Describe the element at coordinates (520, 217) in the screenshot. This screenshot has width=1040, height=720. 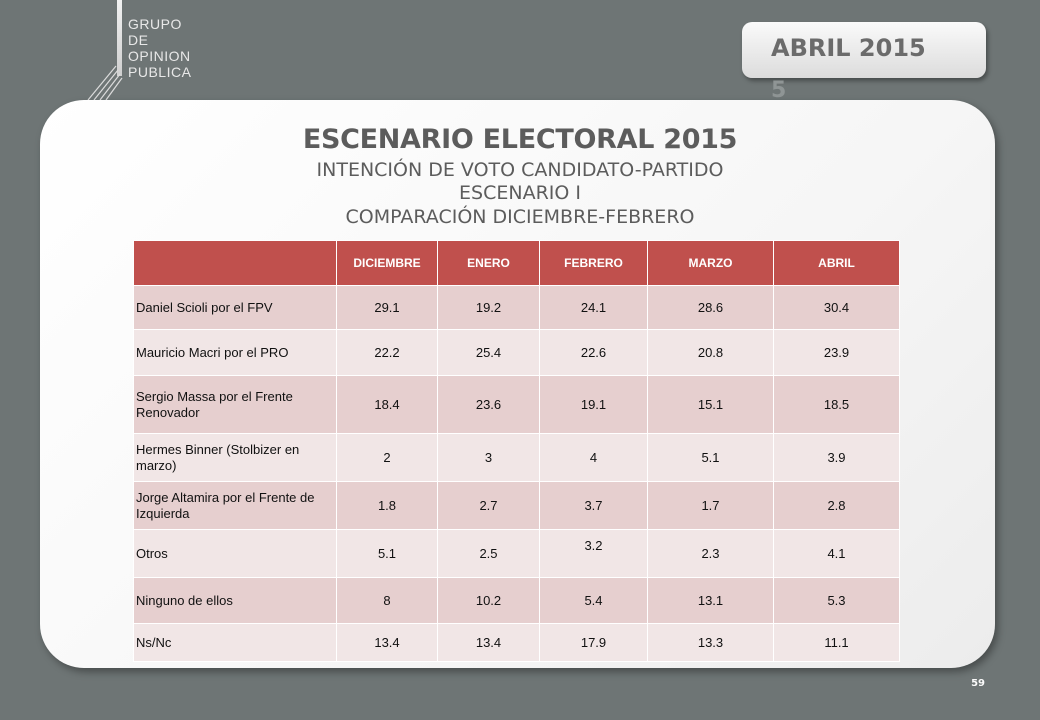
I see `subtitle-3: COMPARACIÓN DICIEMBRE-FEBRERO` at that location.